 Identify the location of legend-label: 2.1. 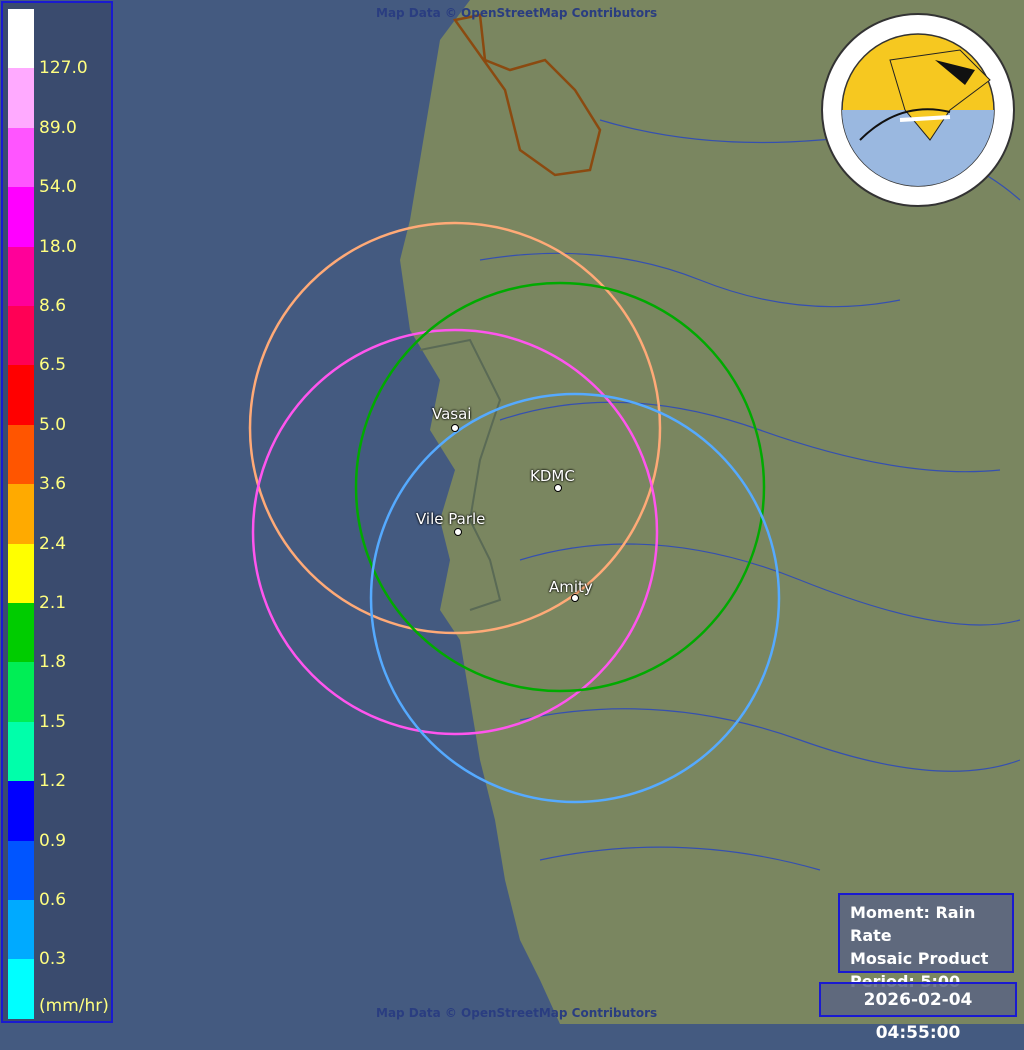
(53, 603).